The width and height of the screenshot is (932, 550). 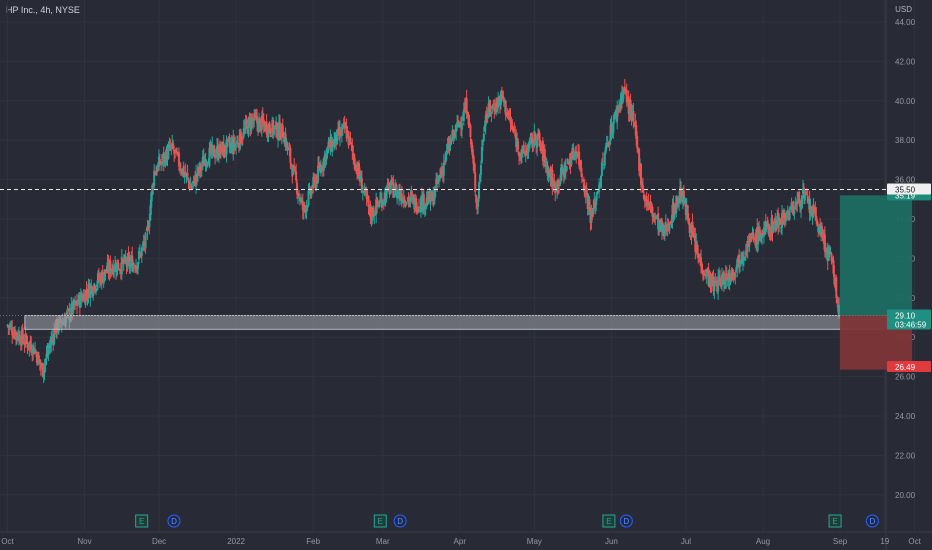 What do you see at coordinates (400, 521) in the screenshot?
I see `dividend-marker-label: D` at bounding box center [400, 521].